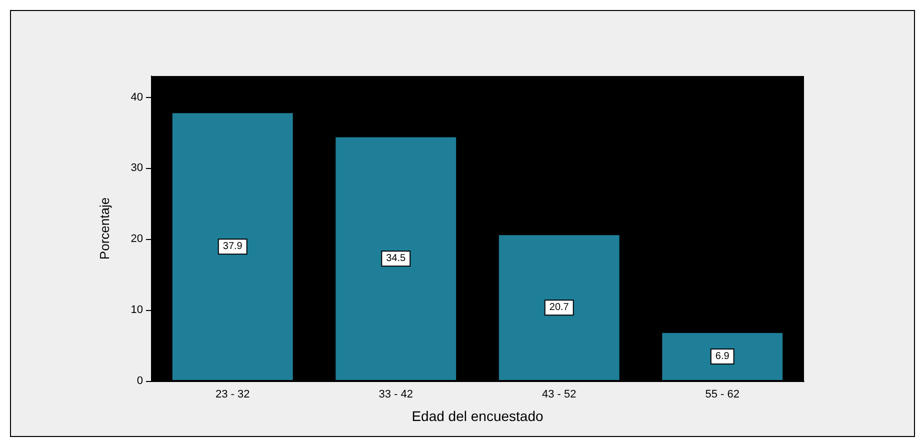 This screenshot has height=445, width=923. Describe the element at coordinates (136, 97) in the screenshot. I see `y-tick-label: 40` at that location.